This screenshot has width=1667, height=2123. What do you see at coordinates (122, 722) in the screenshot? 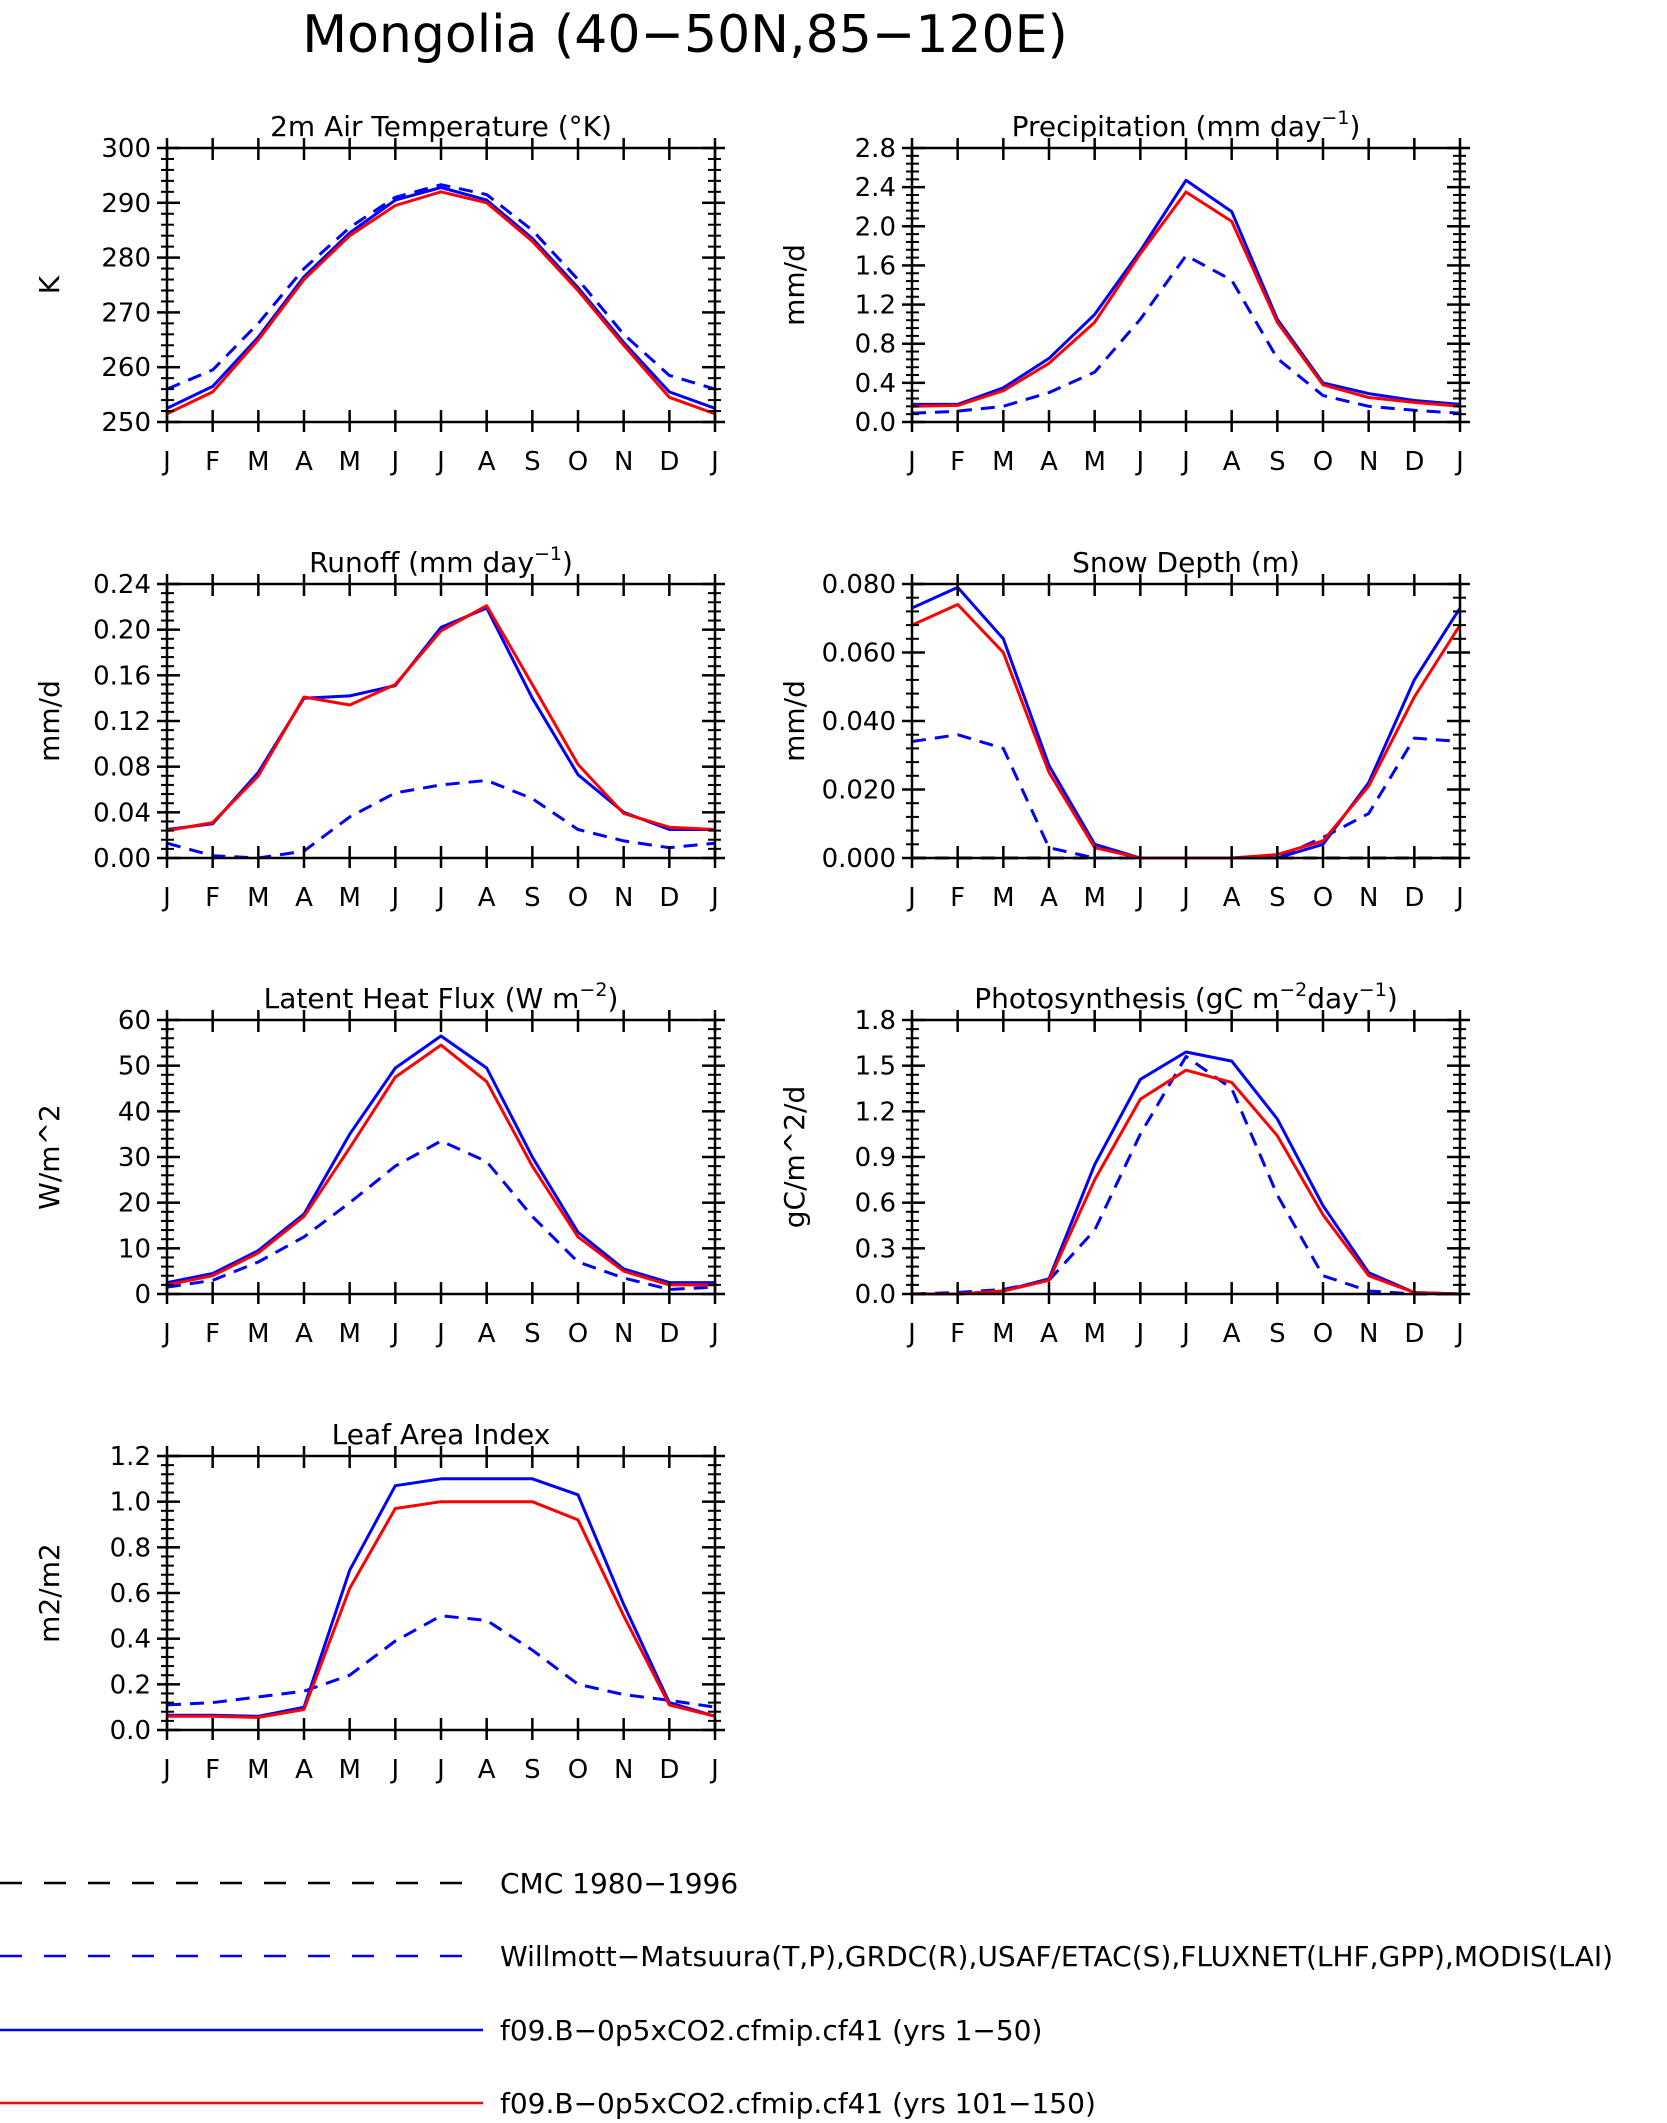
I see `y-tick-label: 0.12` at bounding box center [122, 722].